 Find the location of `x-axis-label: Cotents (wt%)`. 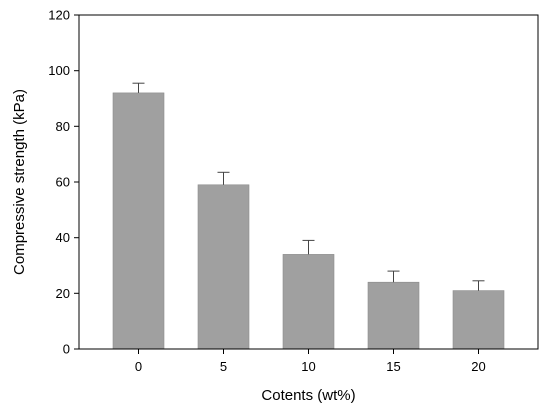

x-axis-label: Cotents (wt%) is located at coordinates (308, 395).